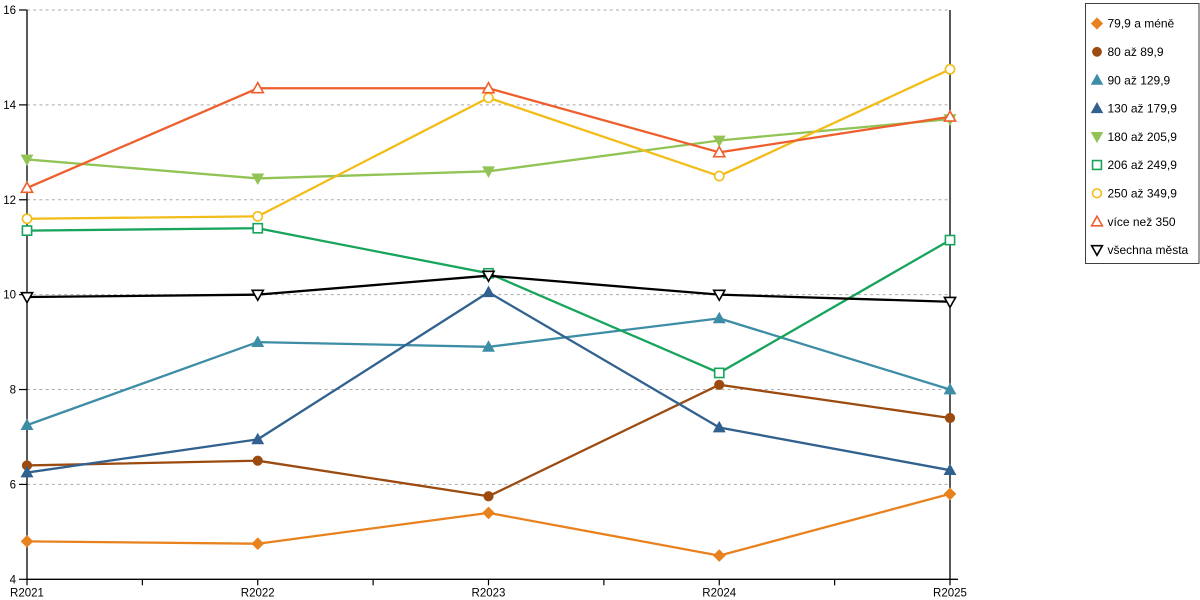  What do you see at coordinates (258, 593) in the screenshot?
I see `x-axis-label: R2022` at bounding box center [258, 593].